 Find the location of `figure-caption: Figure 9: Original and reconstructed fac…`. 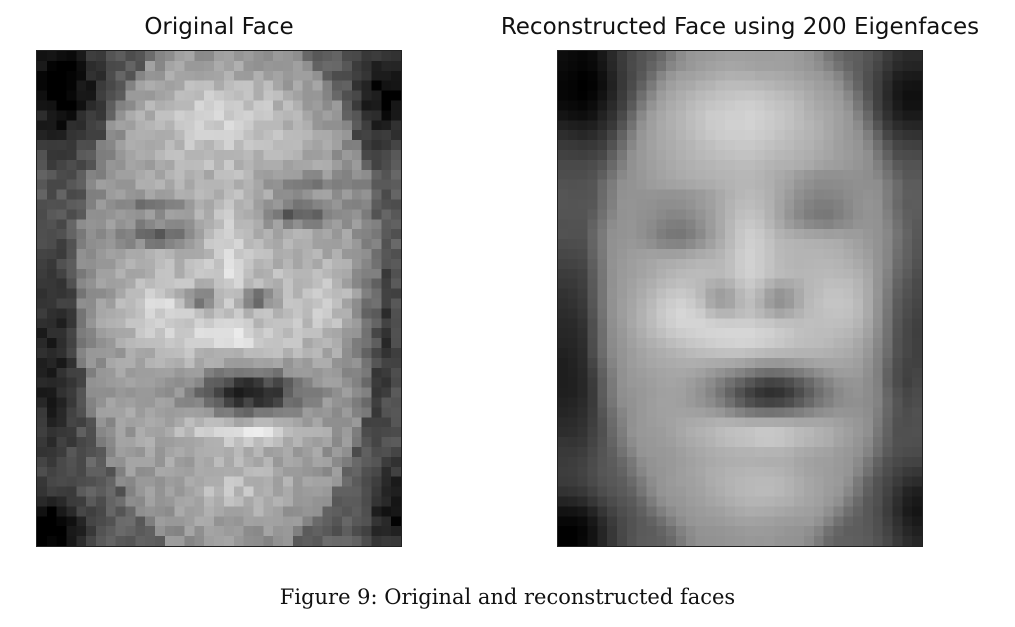

figure-caption: Figure 9: Original and reconstructed fac… is located at coordinates (507, 597).